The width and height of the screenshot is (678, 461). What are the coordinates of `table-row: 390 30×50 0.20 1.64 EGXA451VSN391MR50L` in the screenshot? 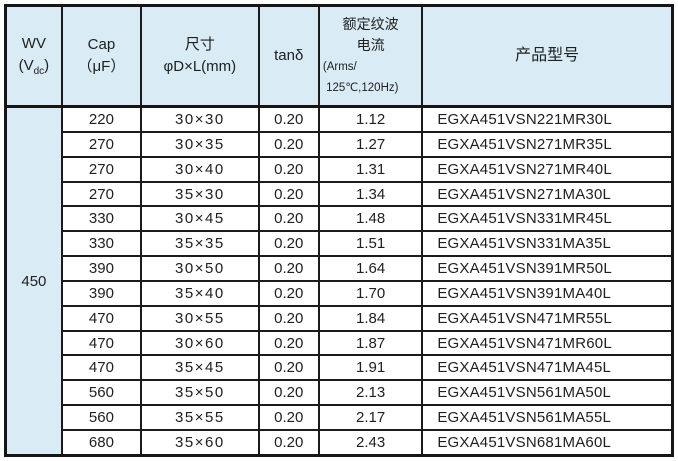 It's located at (340, 268).